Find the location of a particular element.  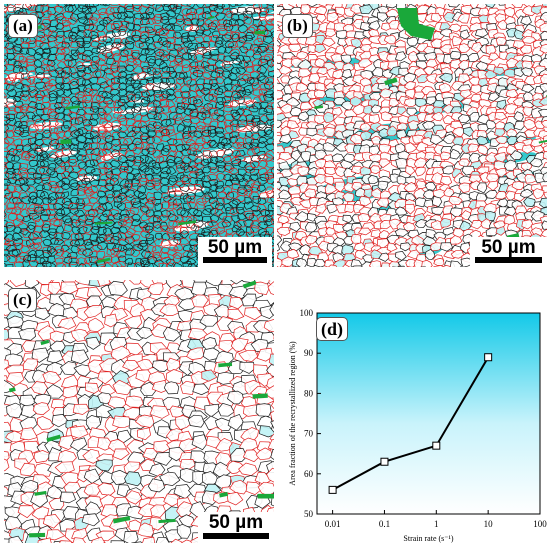

y-tick-label: 50 is located at coordinates (309, 514).